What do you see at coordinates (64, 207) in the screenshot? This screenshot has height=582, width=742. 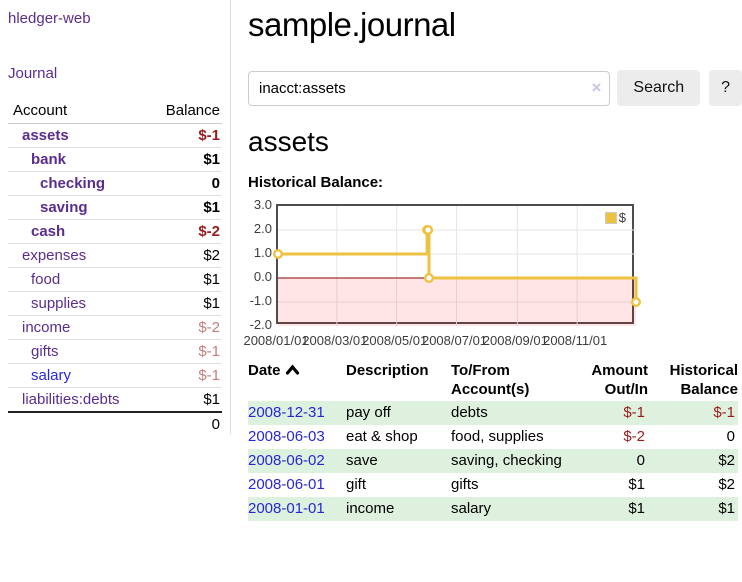 I see `sidebar-account-link: saving` at bounding box center [64, 207].